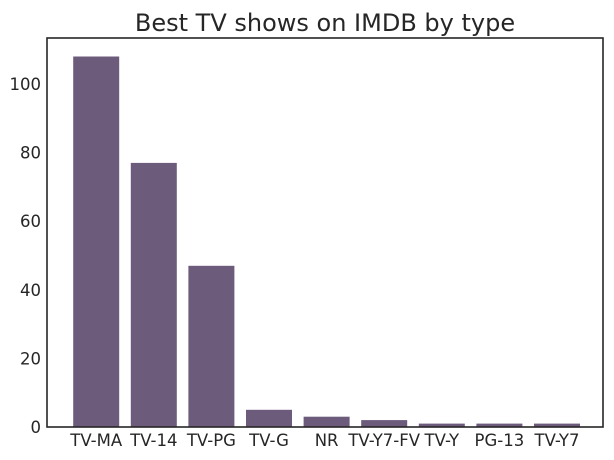 The image size is (614, 460). What do you see at coordinates (383, 440) in the screenshot?
I see `x-tick-label: TV-Y7-FV` at bounding box center [383, 440].